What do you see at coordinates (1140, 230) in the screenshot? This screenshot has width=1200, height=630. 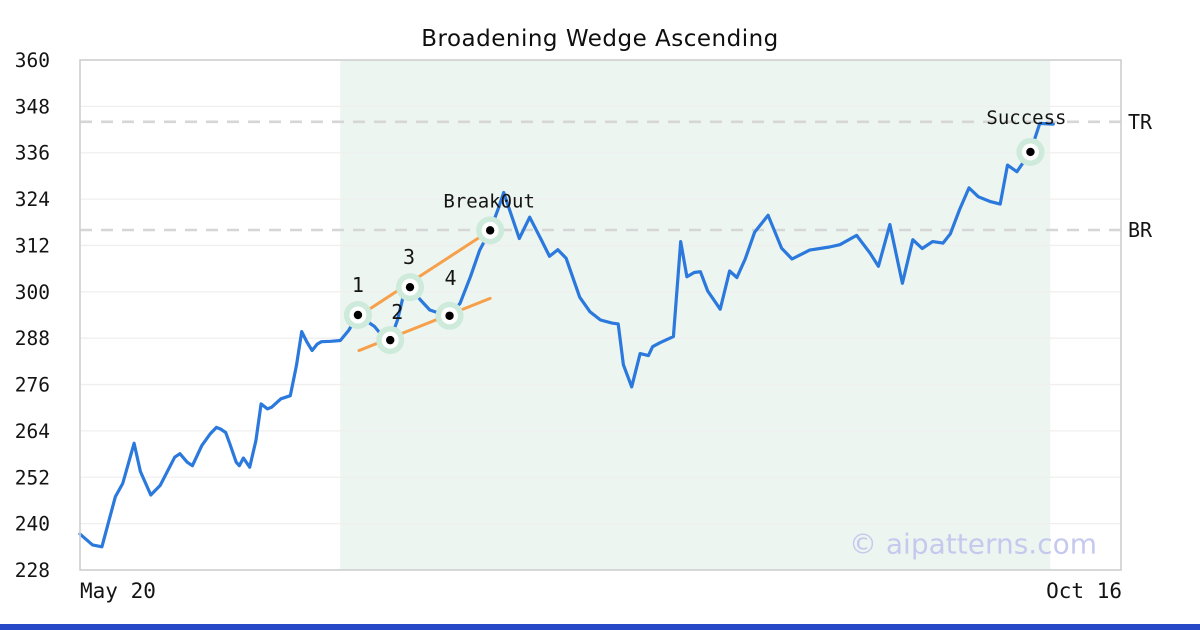 I see `level-label-br: BR` at bounding box center [1140, 230].